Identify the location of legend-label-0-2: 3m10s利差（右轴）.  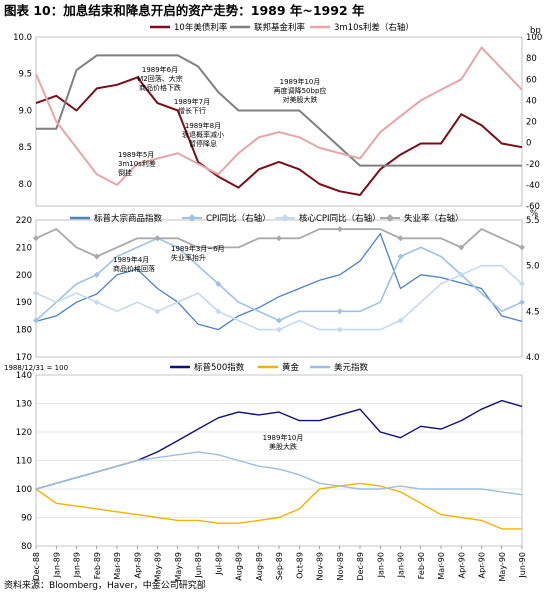
(374, 27).